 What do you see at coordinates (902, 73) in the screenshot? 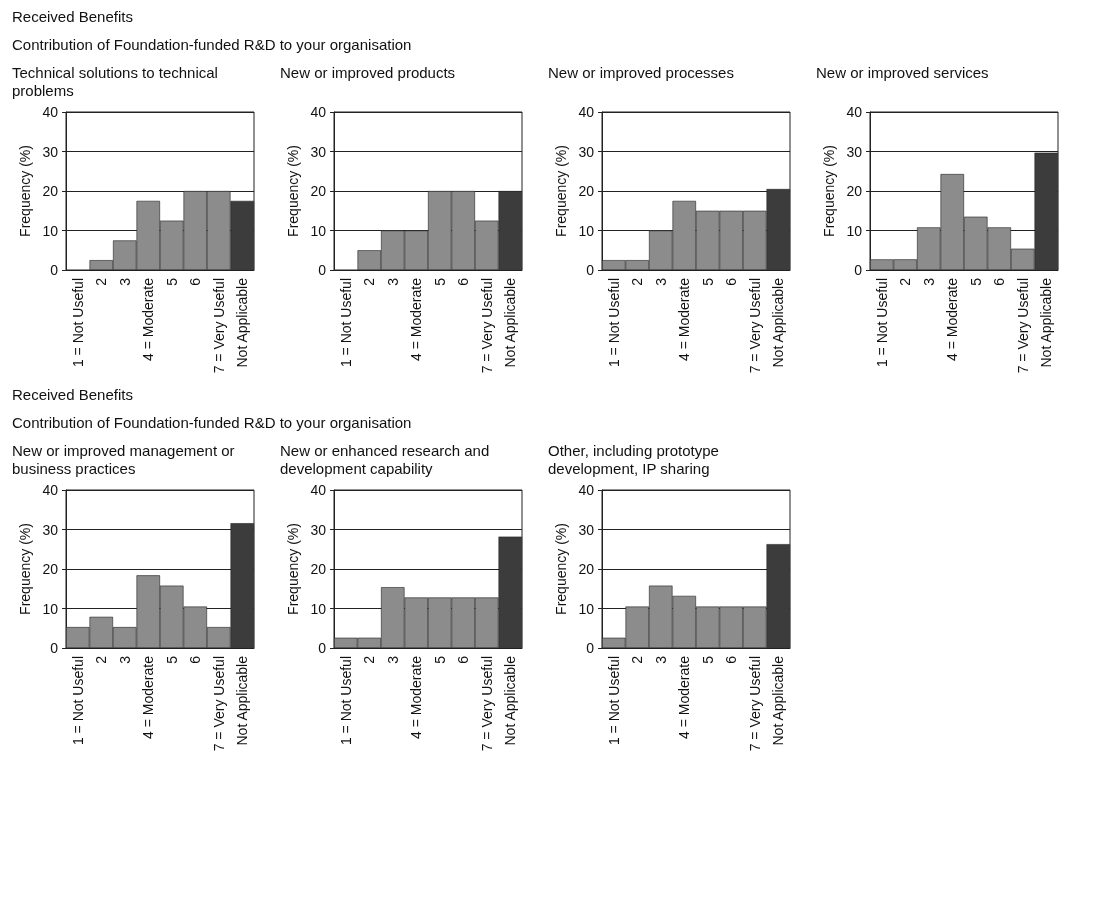
I see `chart-title: New or improved services` at bounding box center [902, 73].